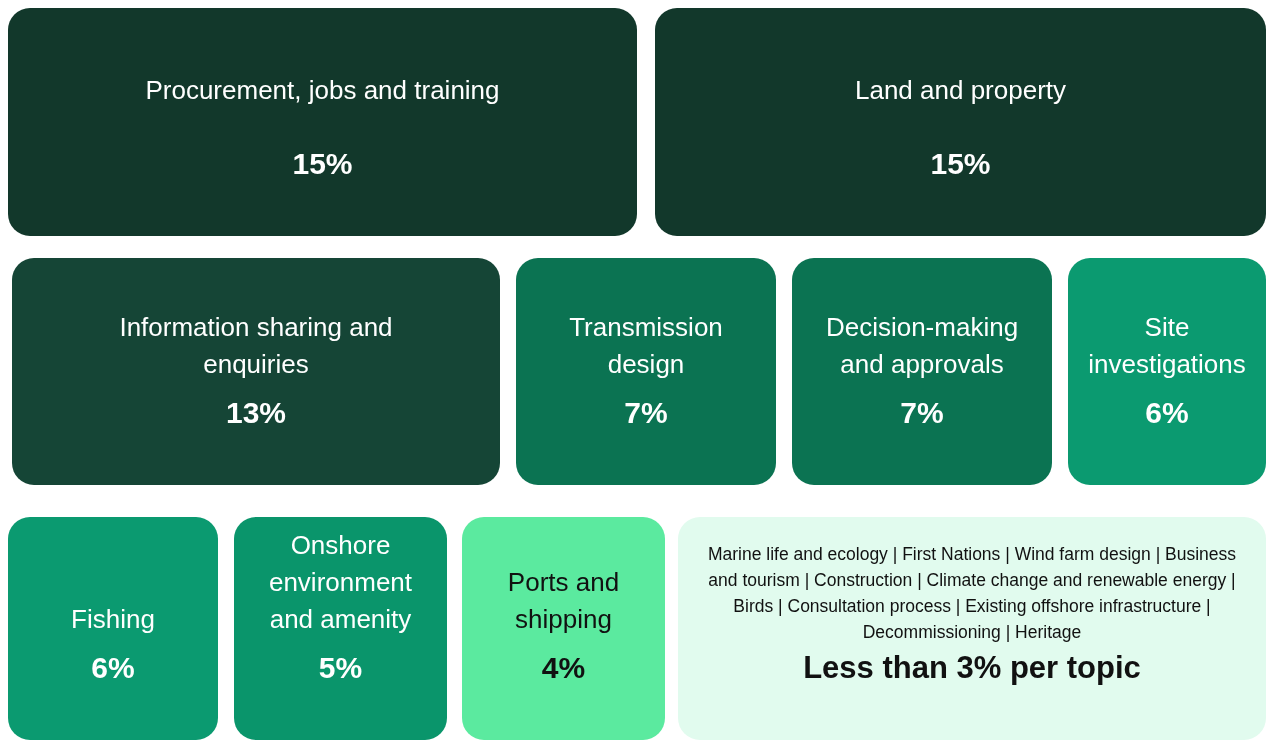 This screenshot has height=740, width=1266. Describe the element at coordinates (922, 345) in the screenshot. I see `category-label: Decision-making and approvals` at that location.